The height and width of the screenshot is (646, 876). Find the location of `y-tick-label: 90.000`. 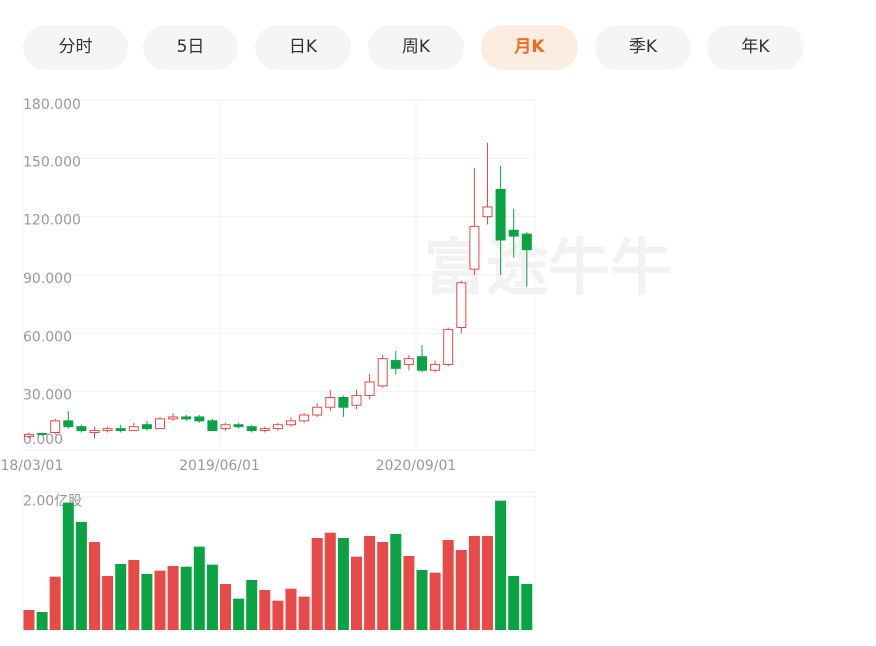

y-tick-label: 90.000 is located at coordinates (47, 279).